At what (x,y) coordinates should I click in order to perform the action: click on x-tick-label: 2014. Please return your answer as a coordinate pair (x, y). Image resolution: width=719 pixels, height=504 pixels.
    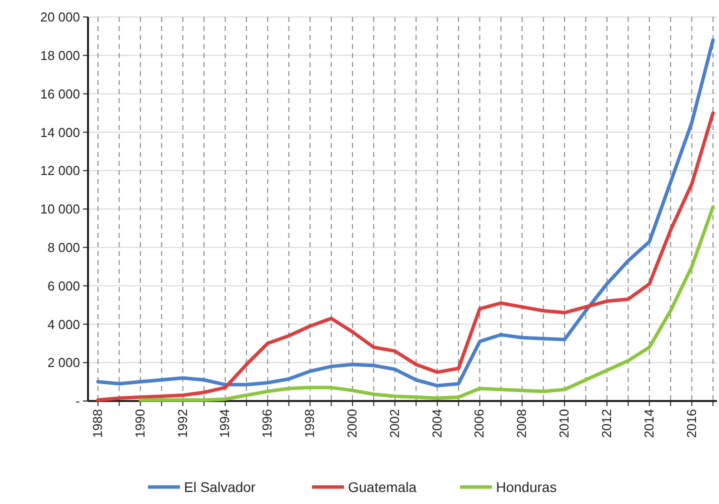
    Looking at the image, I should click on (648, 423).